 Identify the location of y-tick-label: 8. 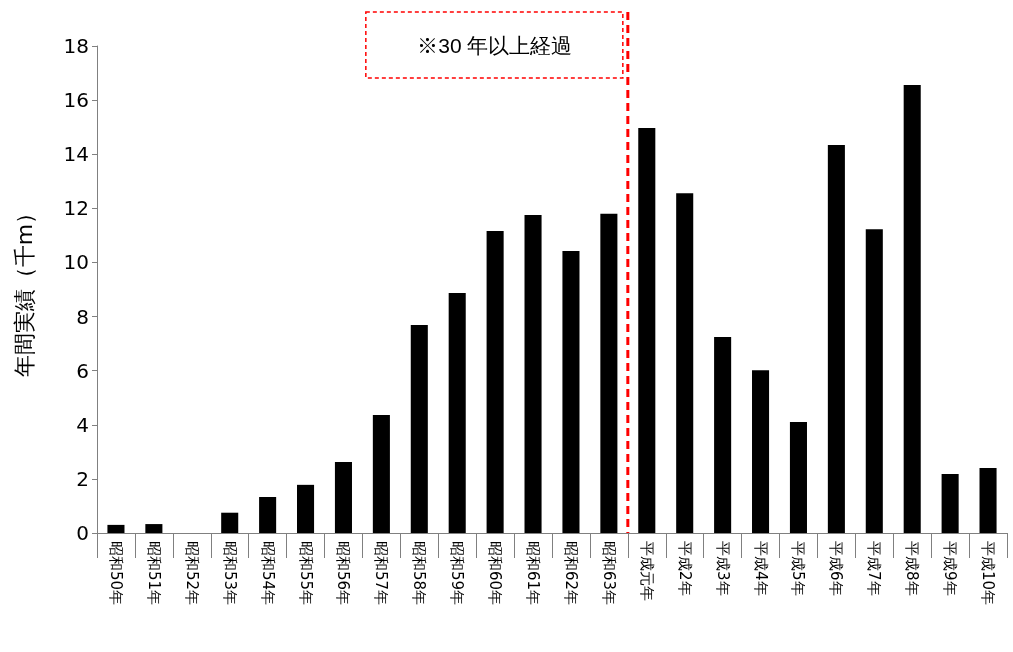
(82, 316).